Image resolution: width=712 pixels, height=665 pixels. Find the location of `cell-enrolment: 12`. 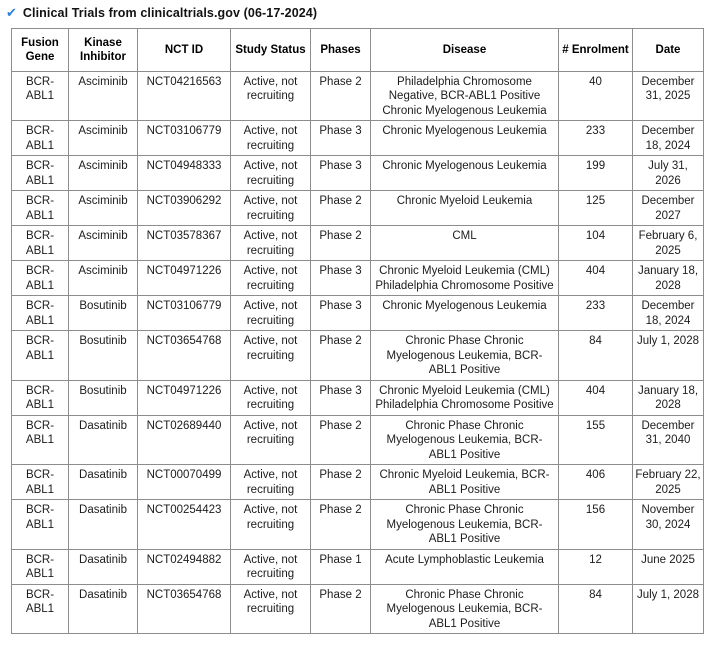

cell-enrolment: 12 is located at coordinates (595, 566).